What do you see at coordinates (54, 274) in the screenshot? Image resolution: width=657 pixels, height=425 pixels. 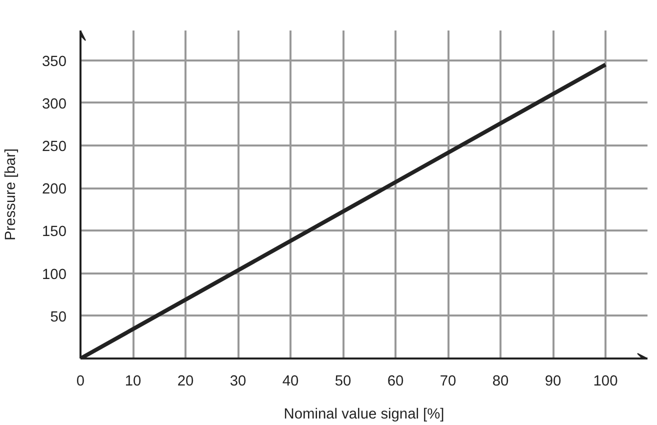 I see `y-tick-label: 100` at bounding box center [54, 274].